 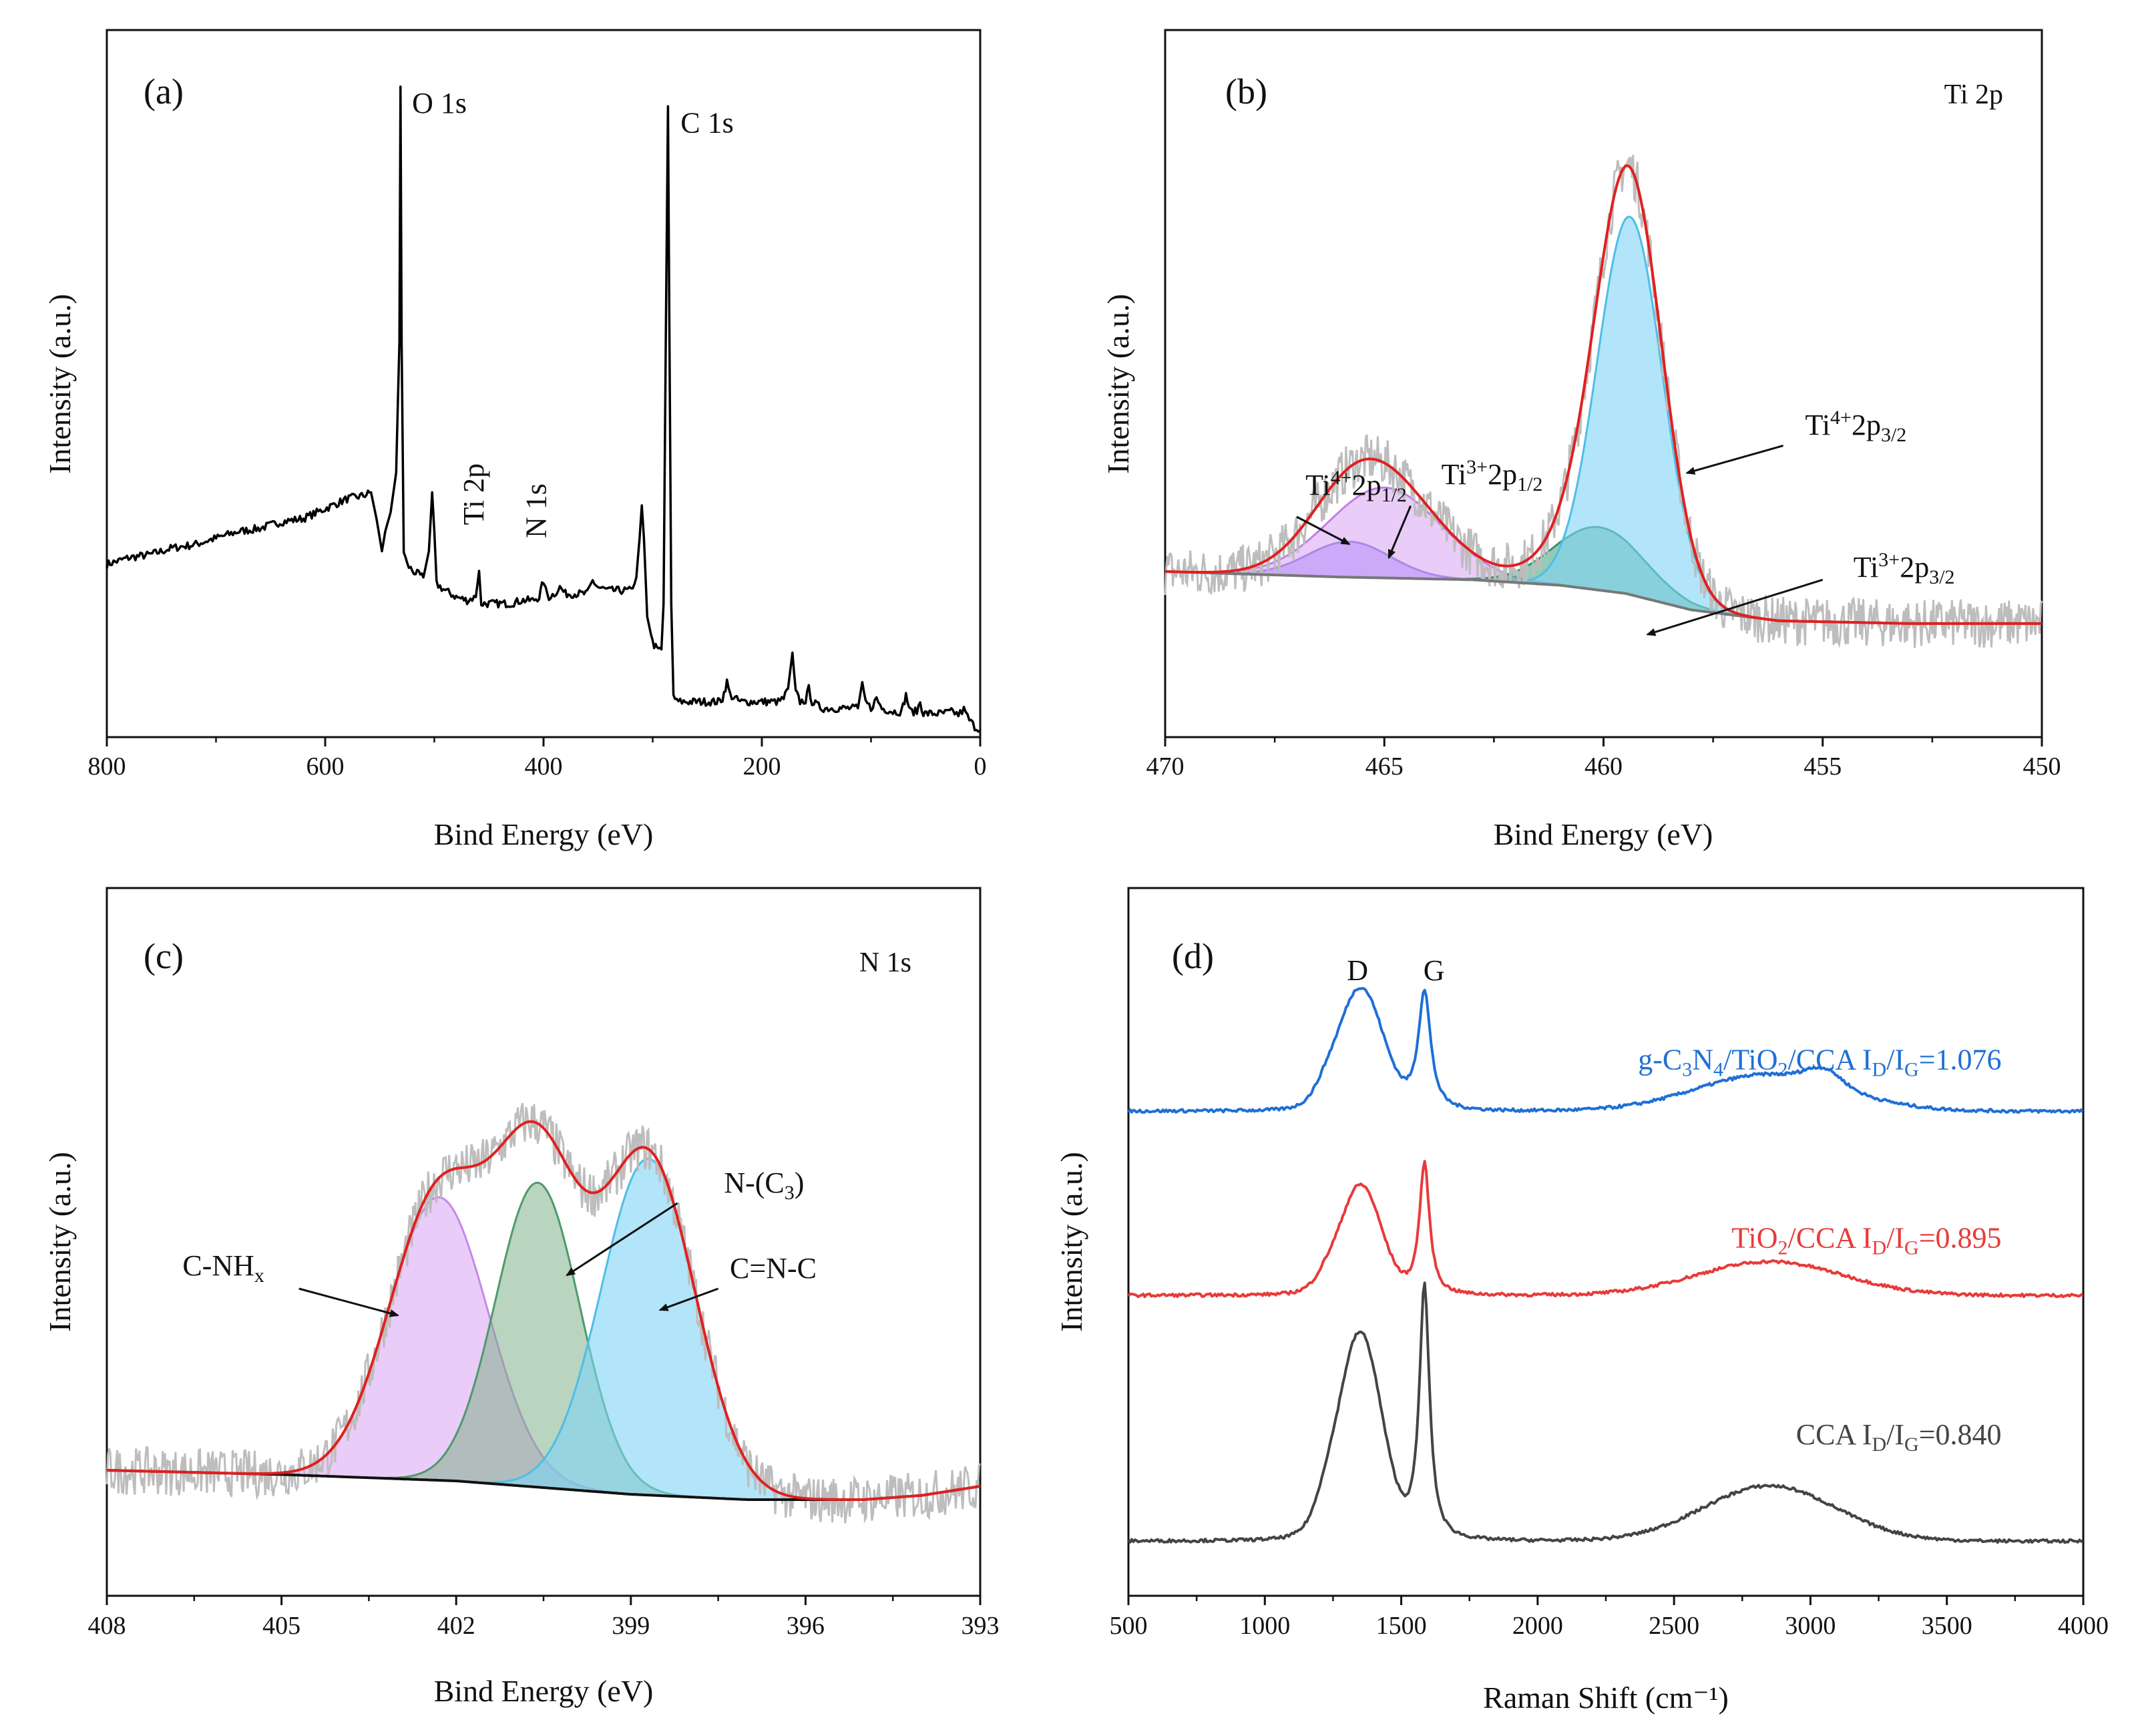 I want to click on x-tick-label: 402, so click(x=456, y=1626).